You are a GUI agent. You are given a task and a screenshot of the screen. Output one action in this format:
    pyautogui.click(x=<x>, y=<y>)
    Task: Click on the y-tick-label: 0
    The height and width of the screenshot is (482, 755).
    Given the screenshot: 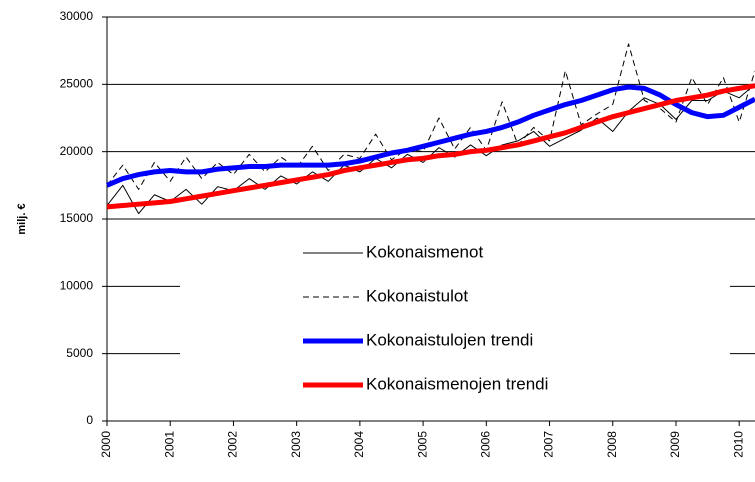 What is the action you would take?
    pyautogui.click(x=89, y=420)
    